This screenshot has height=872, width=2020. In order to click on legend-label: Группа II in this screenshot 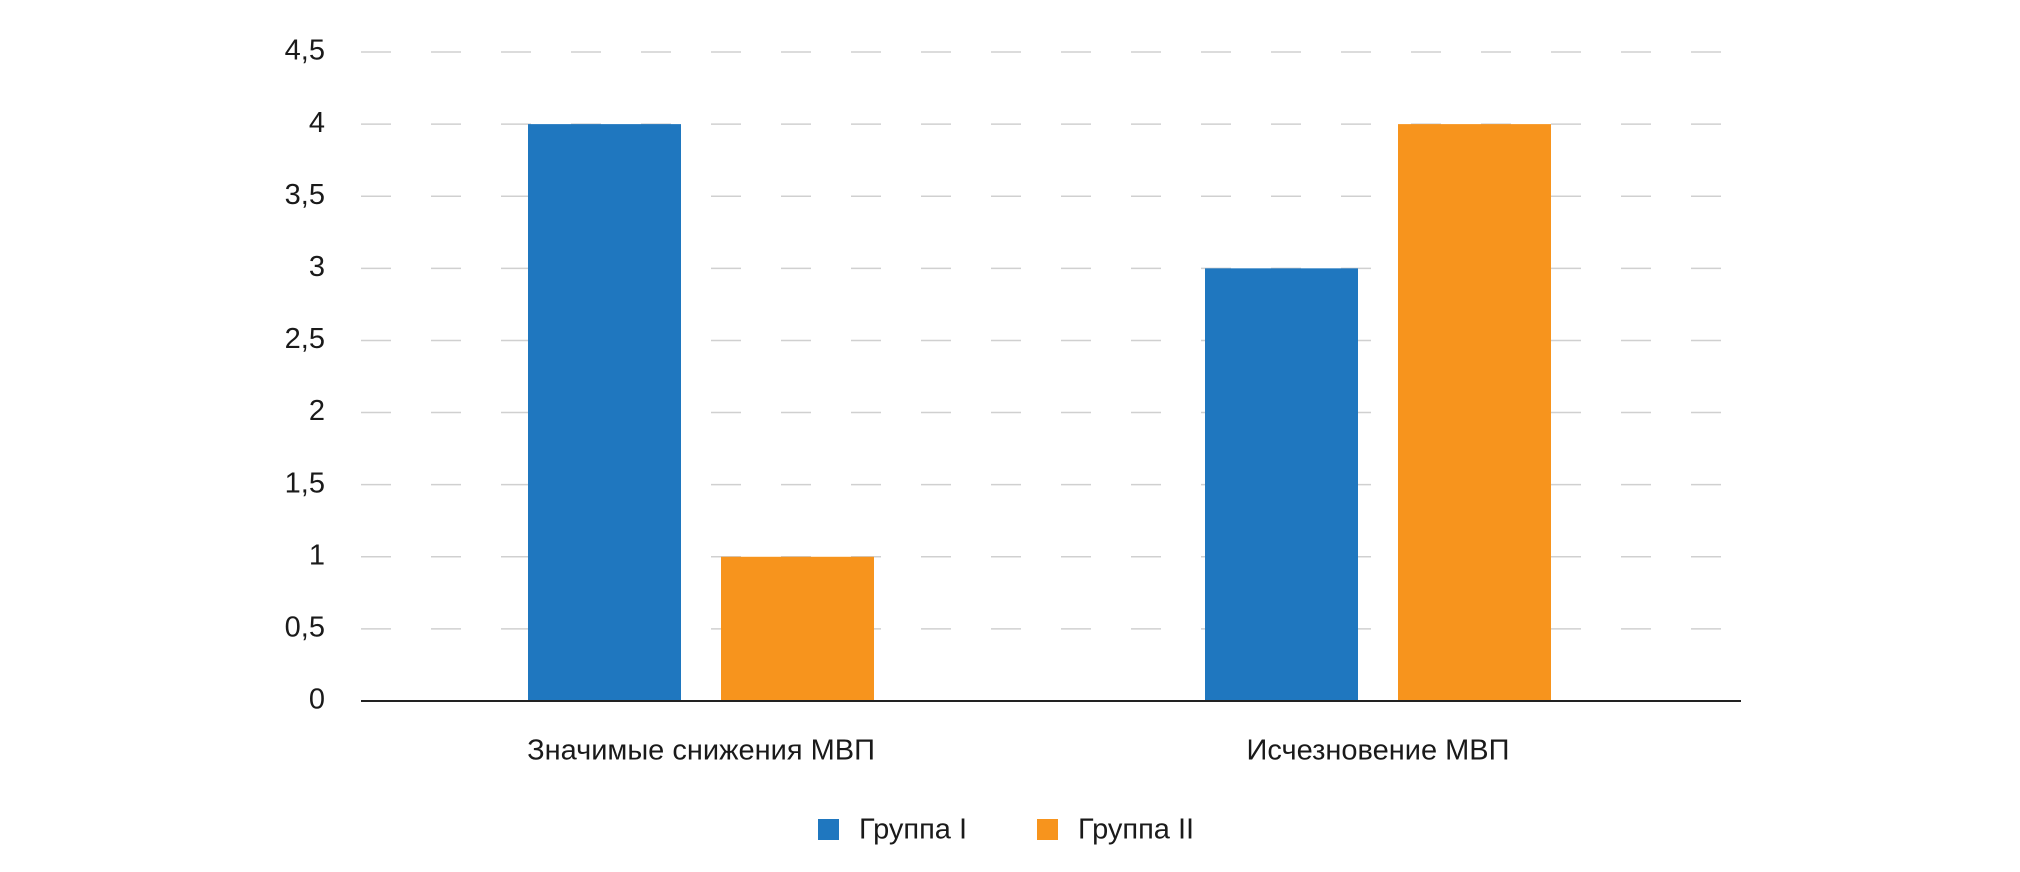, I will do `click(1136, 830)`.